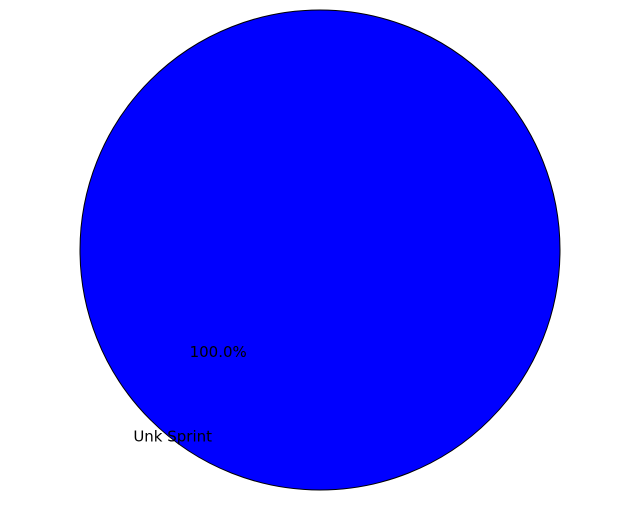  I want to click on pie-labels: 100.0% Unk Sprint, so click(189, 394).